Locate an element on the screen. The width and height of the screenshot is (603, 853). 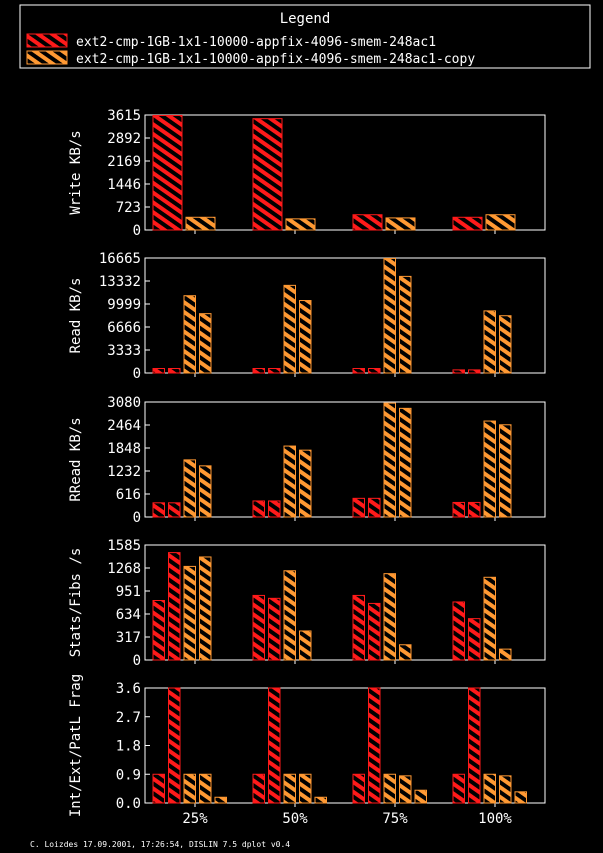
y-axis-label: Read KB/s is located at coordinates (76, 316).